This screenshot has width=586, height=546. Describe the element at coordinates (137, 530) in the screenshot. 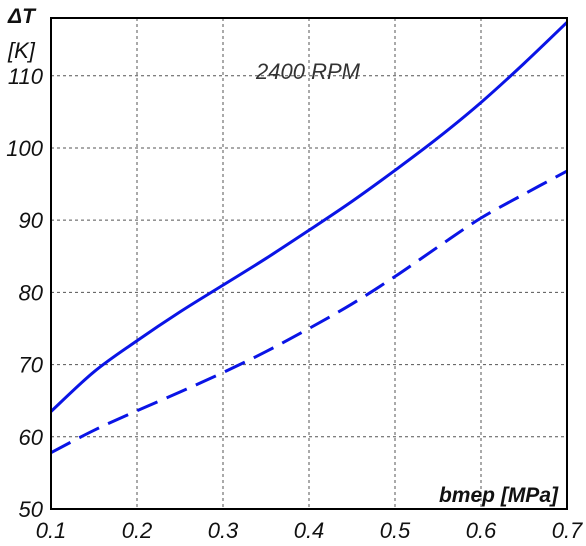

I see `x-tick-label: 0.2` at that location.